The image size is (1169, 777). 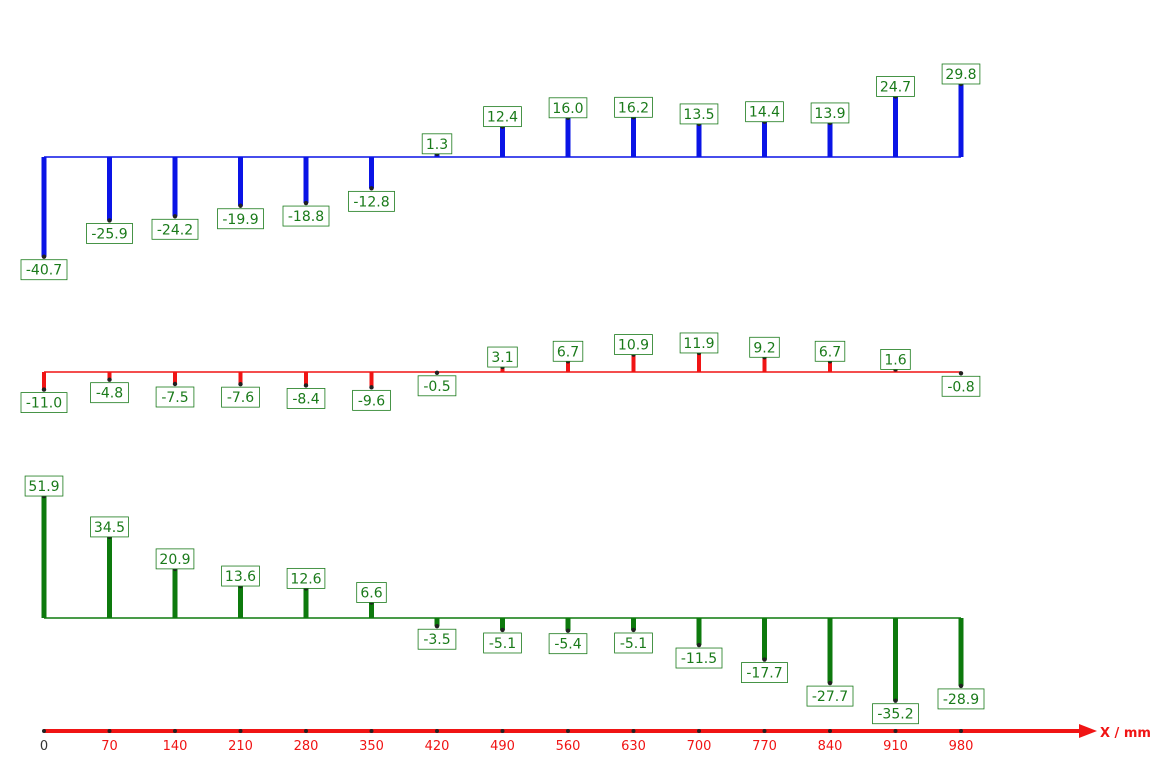 I want to click on data-label: -5.4, so click(x=568, y=644).